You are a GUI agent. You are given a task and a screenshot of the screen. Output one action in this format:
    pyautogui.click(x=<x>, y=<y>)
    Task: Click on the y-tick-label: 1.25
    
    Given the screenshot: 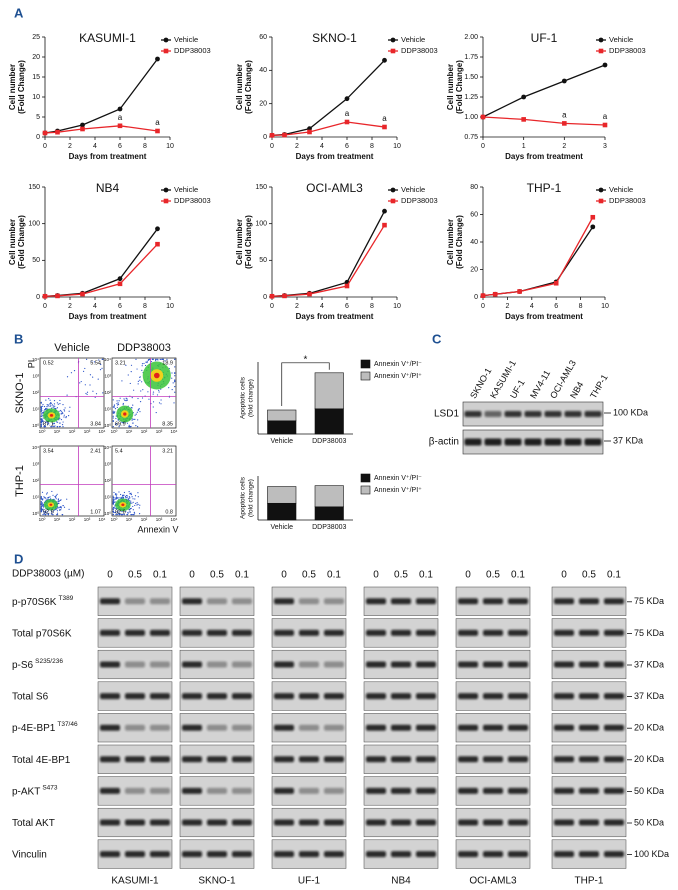 What is the action you would take?
    pyautogui.click(x=471, y=97)
    